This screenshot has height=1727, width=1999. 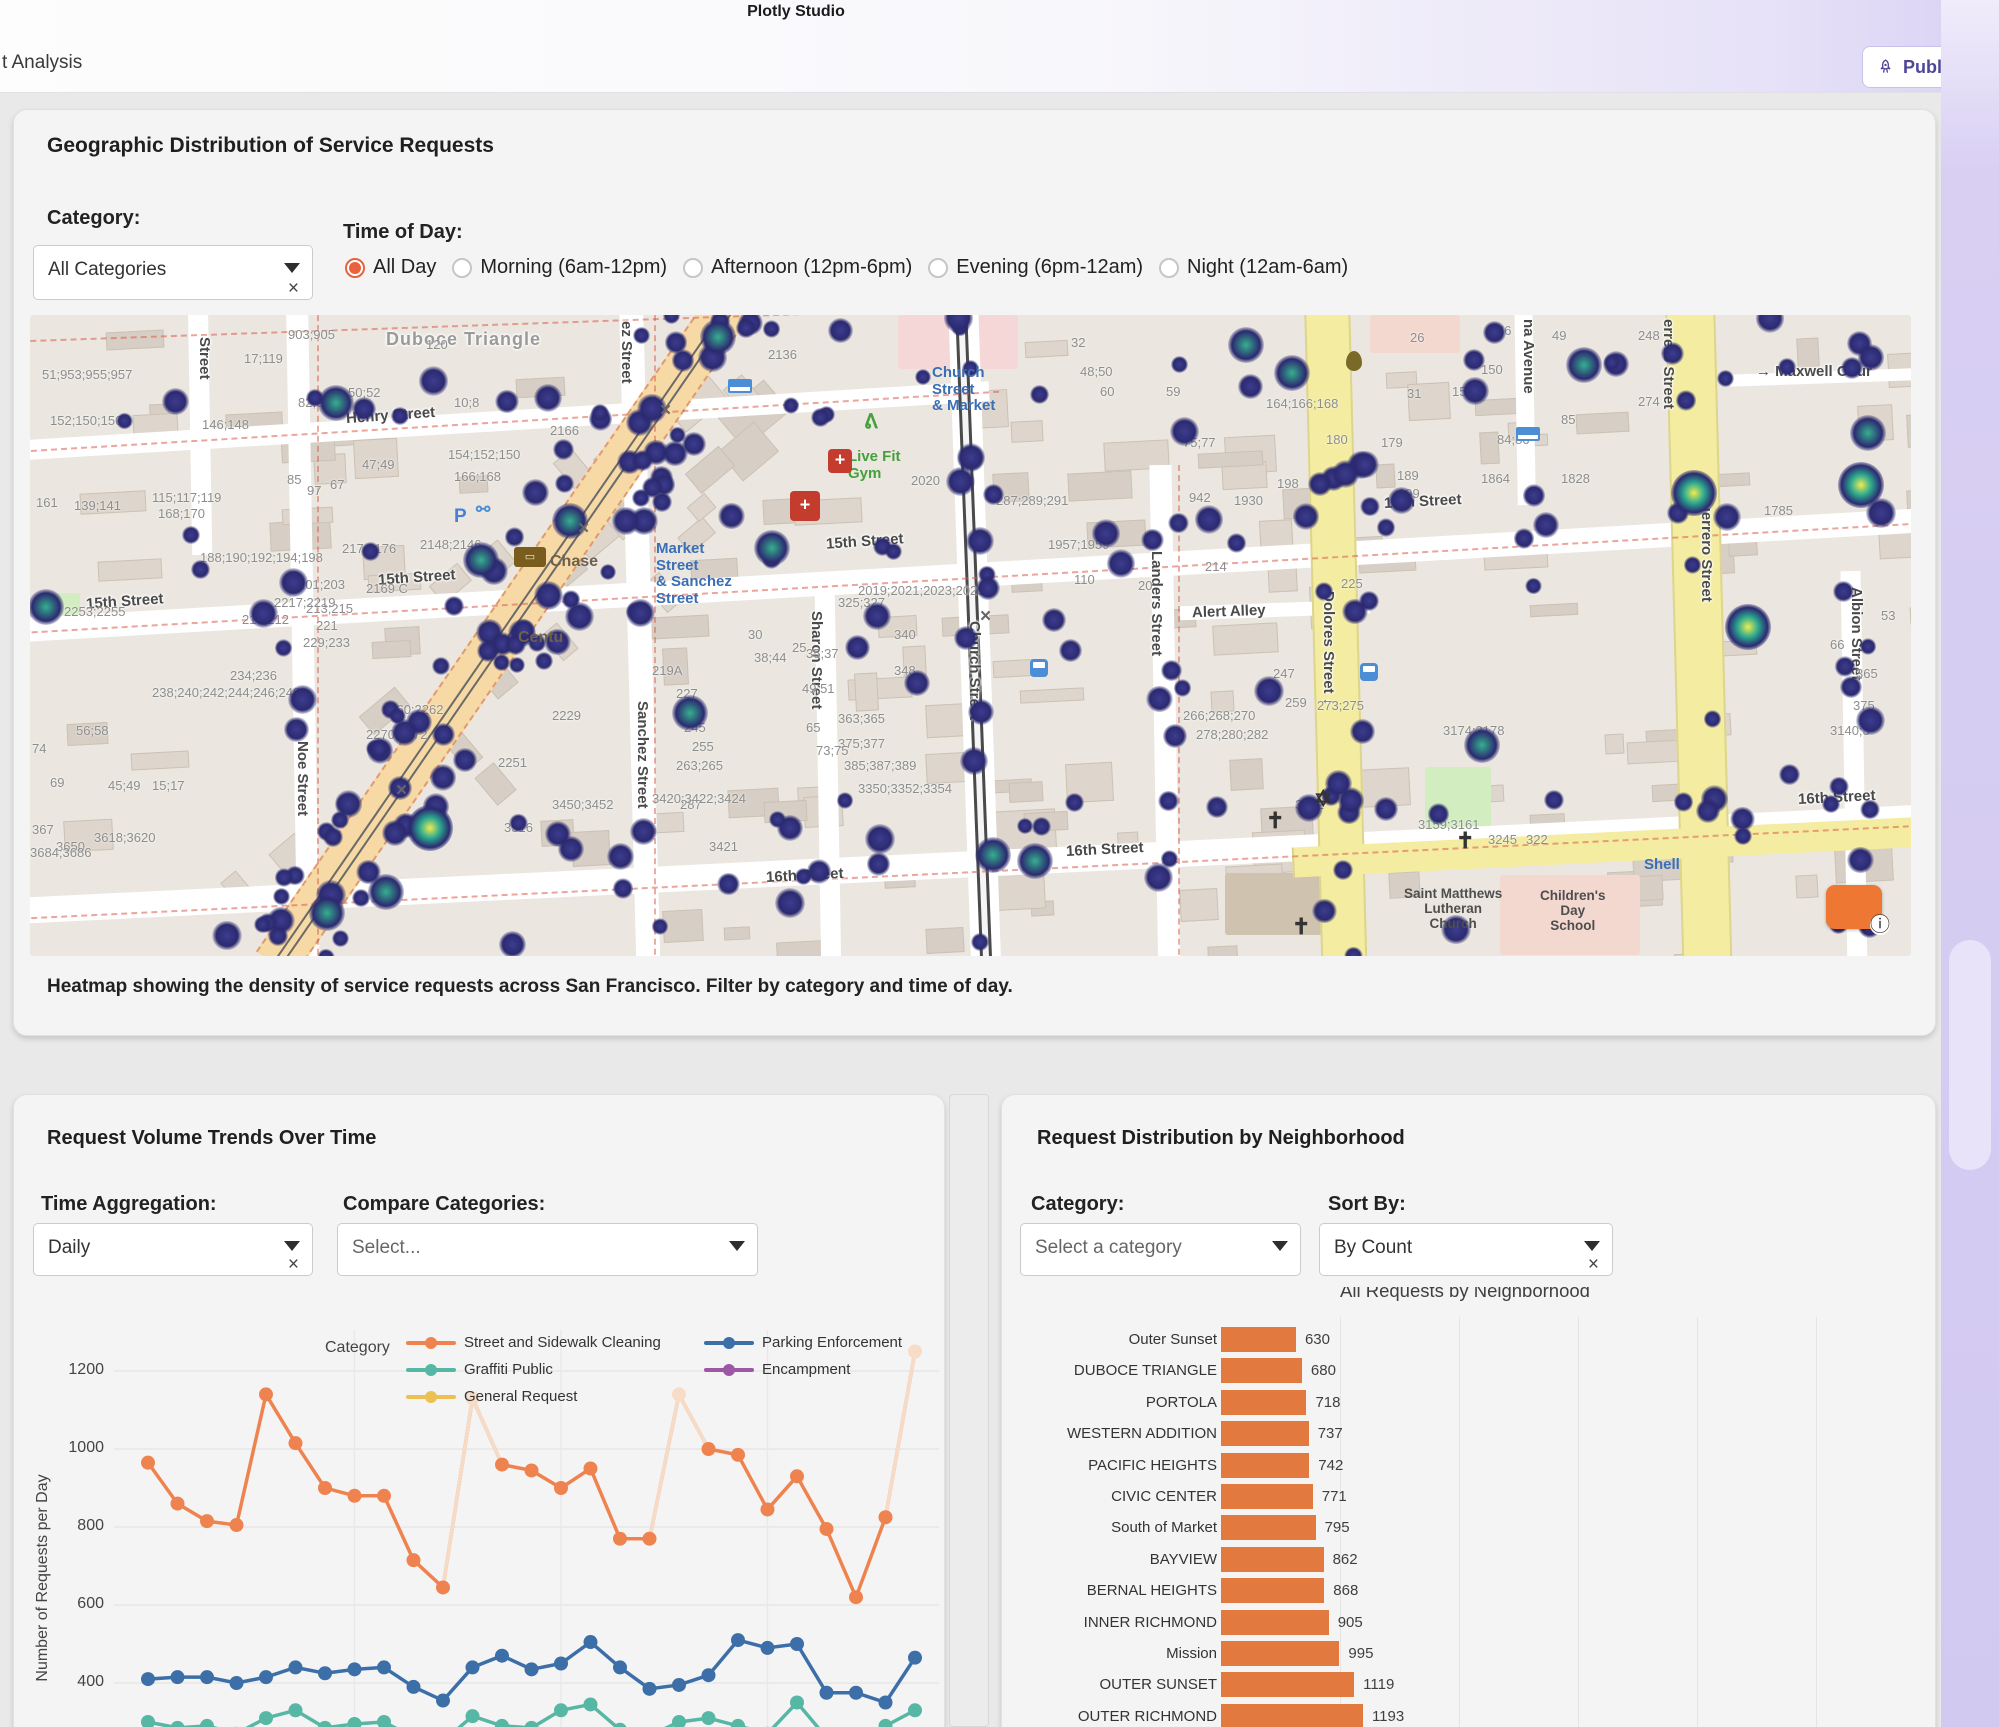 I want to click on page-scrollbar-track, so click(x=1970, y=863).